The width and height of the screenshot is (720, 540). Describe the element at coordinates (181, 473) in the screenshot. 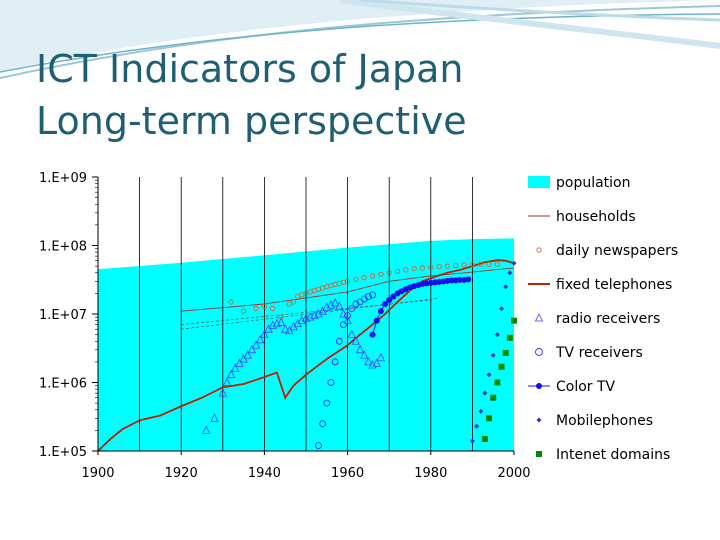

I see `x-tick-label: 1920` at that location.